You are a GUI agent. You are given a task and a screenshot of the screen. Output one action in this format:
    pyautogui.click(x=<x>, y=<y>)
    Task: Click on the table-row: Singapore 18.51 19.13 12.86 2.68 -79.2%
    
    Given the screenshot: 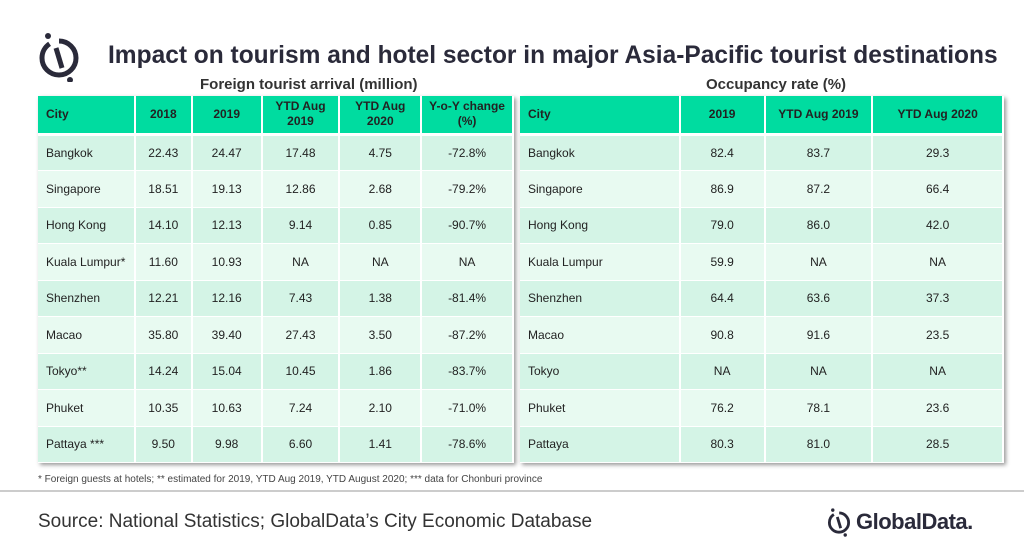 What is the action you would take?
    pyautogui.click(x=276, y=189)
    